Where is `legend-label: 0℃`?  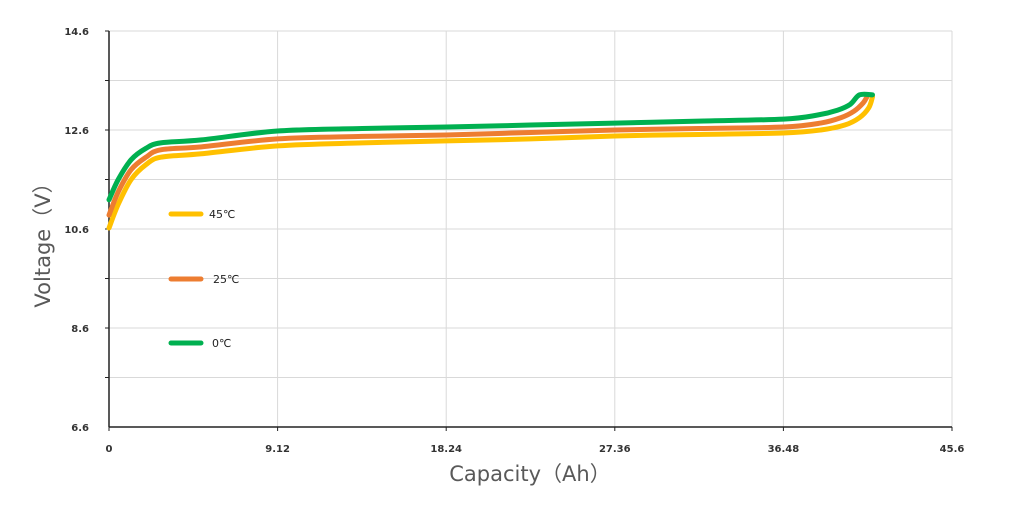
legend-label: 0℃ is located at coordinates (221, 343).